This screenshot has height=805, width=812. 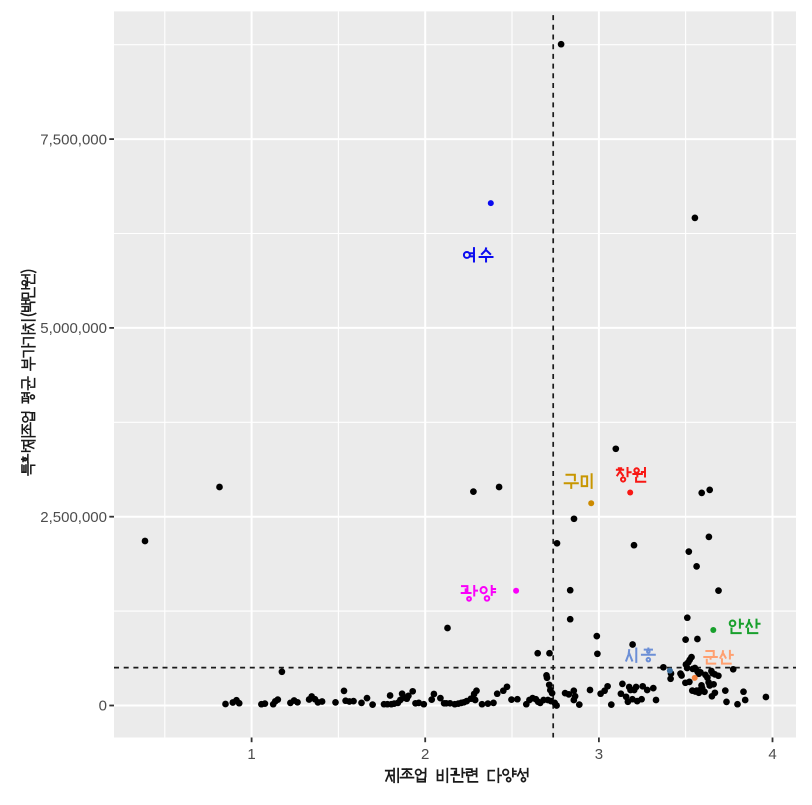 What do you see at coordinates (425, 754) in the screenshot?
I see `svg-text: 2` at bounding box center [425, 754].